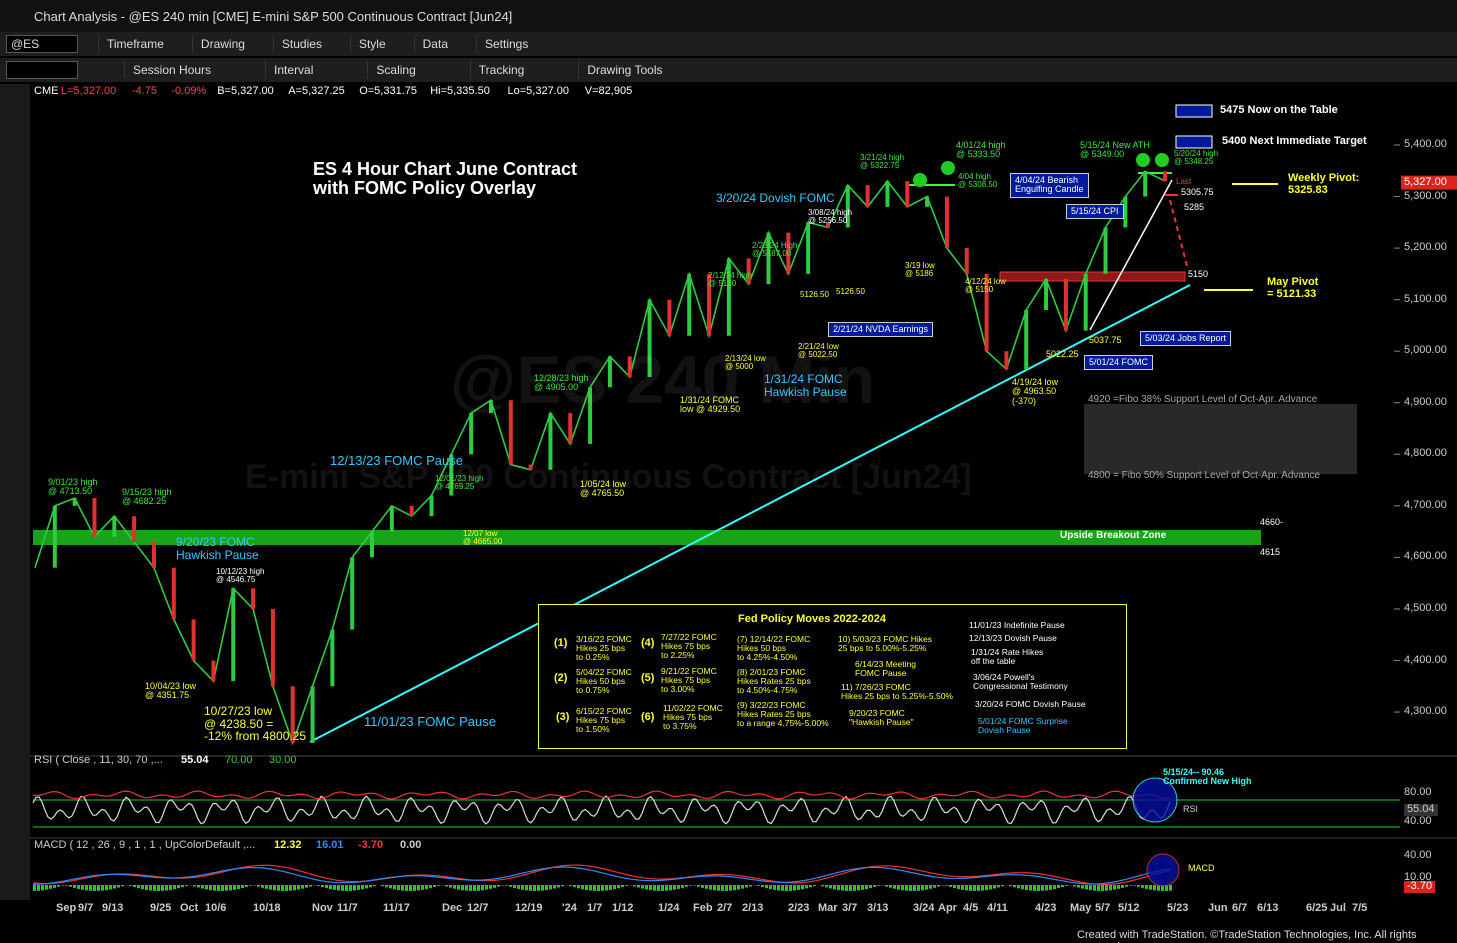 Image resolution: width=1457 pixels, height=943 pixels. What do you see at coordinates (293, 70) in the screenshot?
I see `toolbar-button: Interval` at bounding box center [293, 70].